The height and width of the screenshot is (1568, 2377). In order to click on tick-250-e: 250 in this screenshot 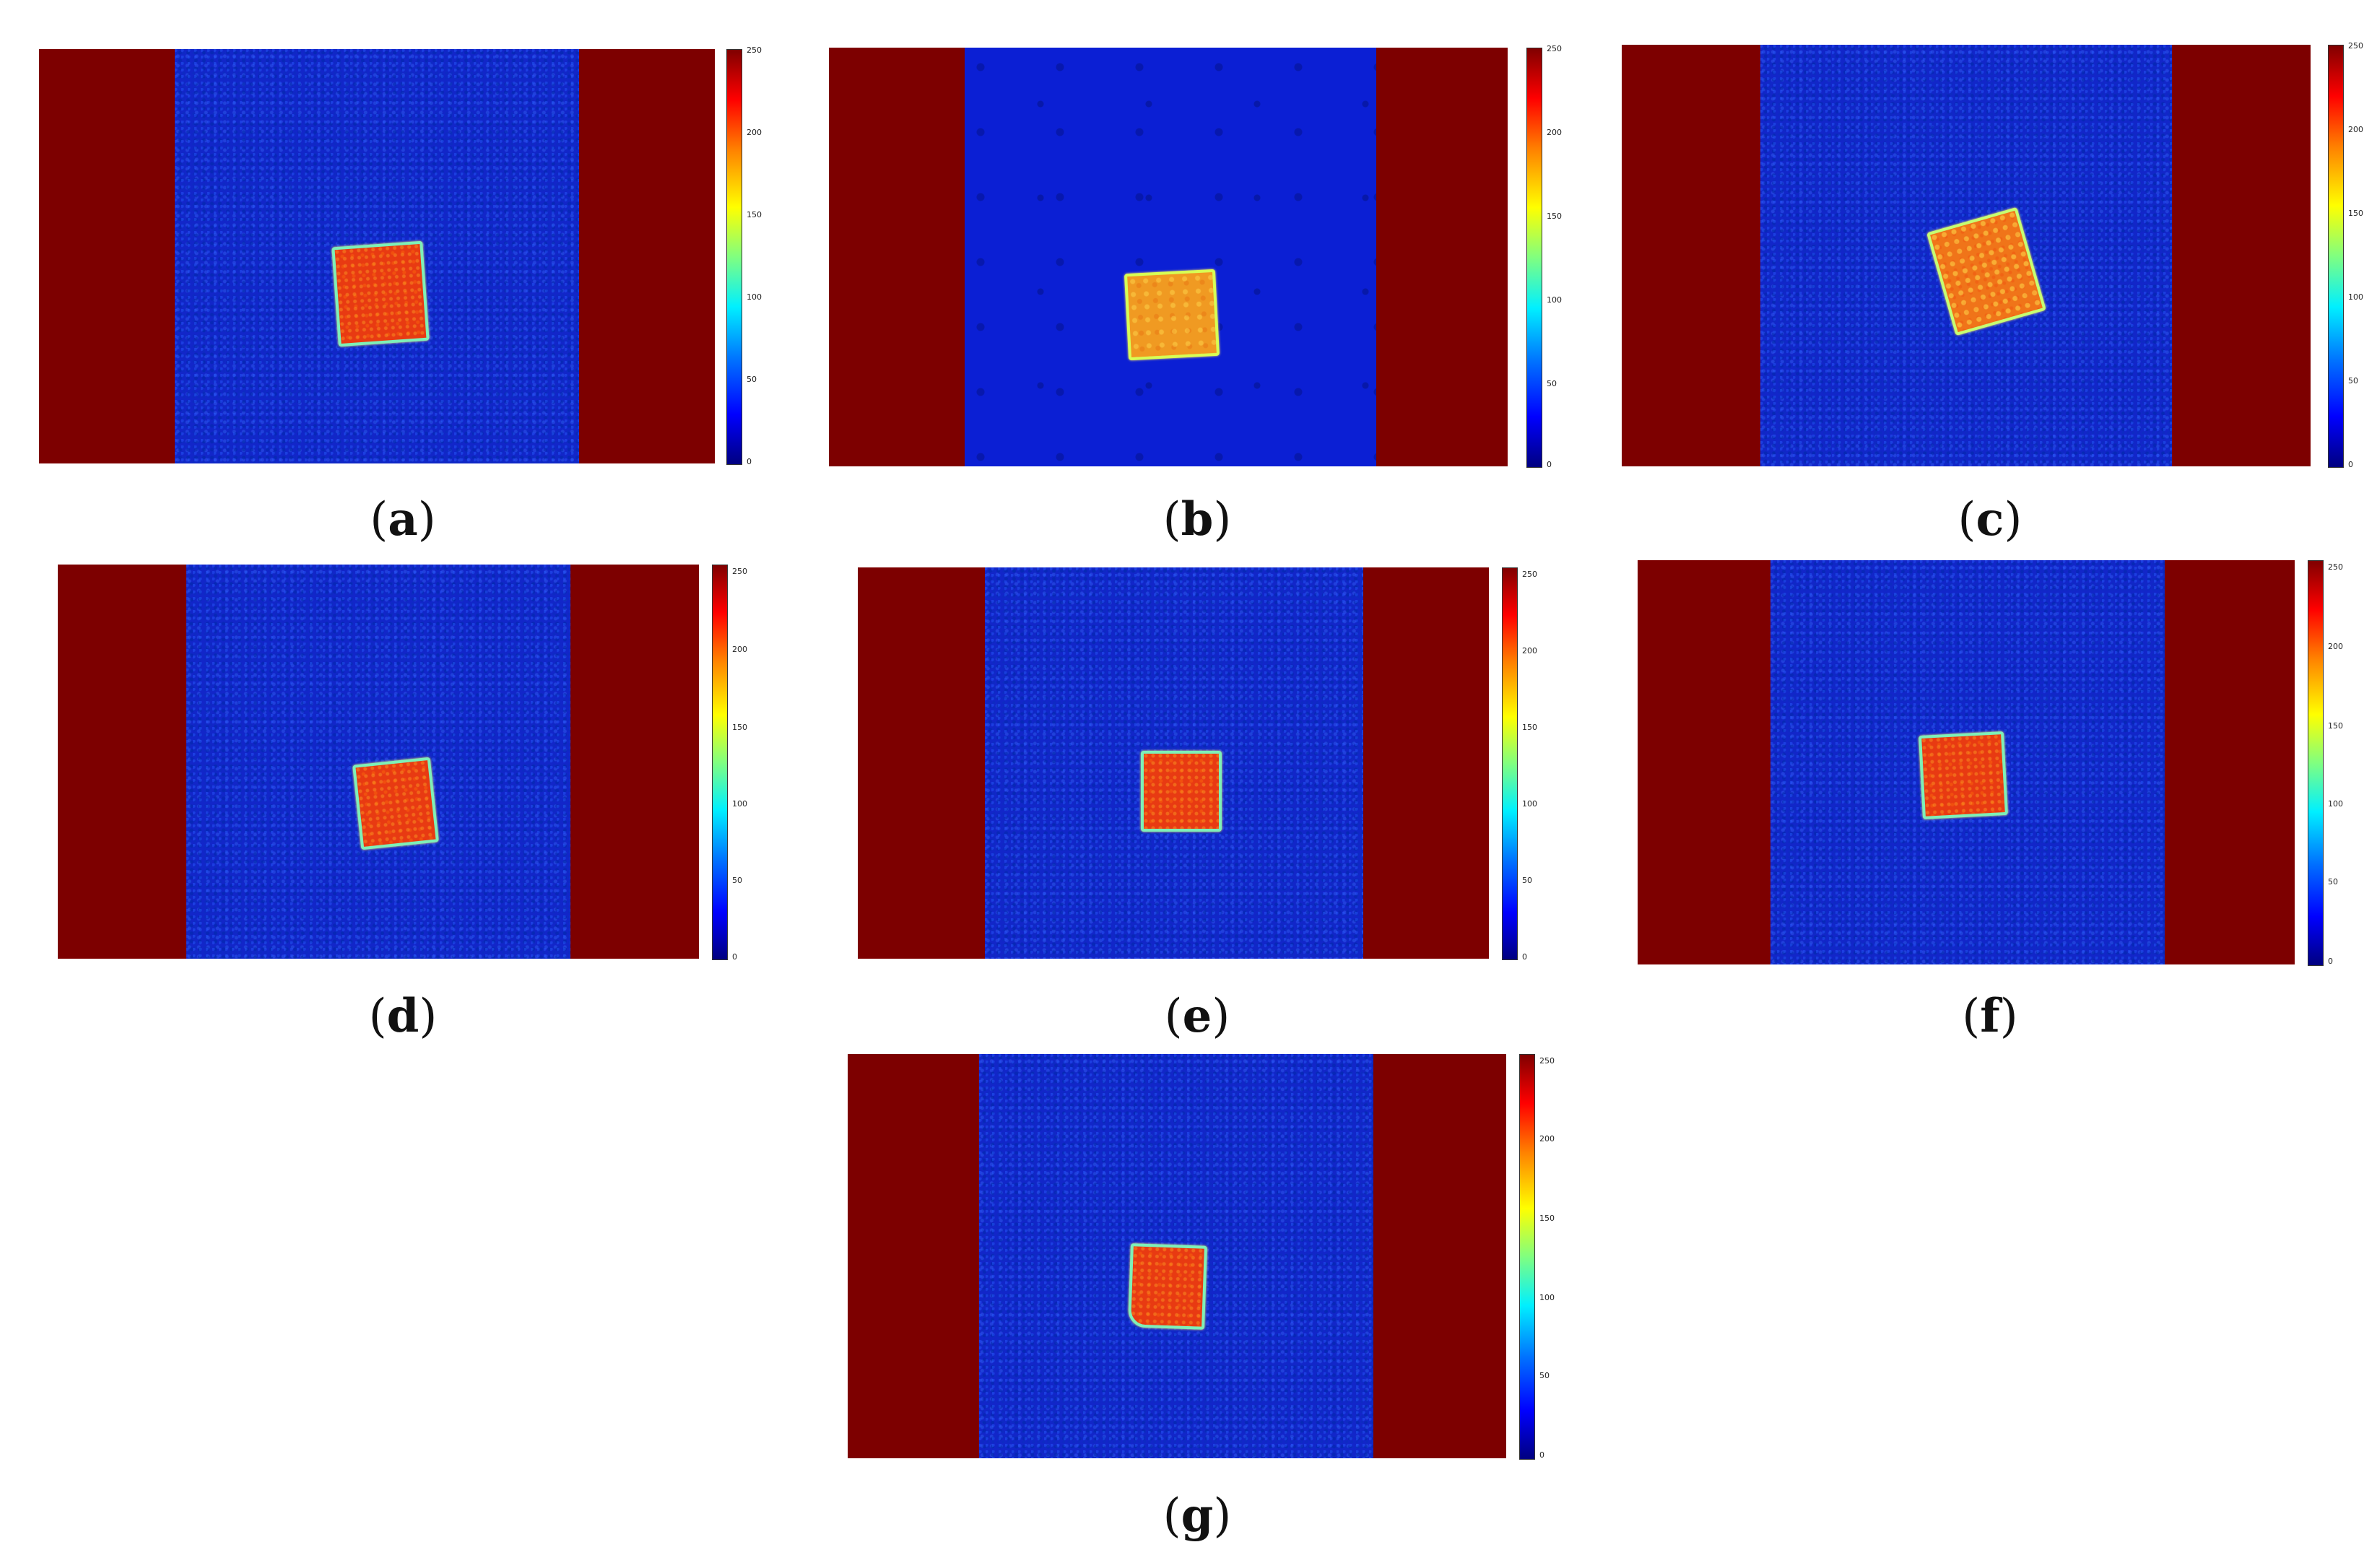, I will do `click(1529, 574)`.